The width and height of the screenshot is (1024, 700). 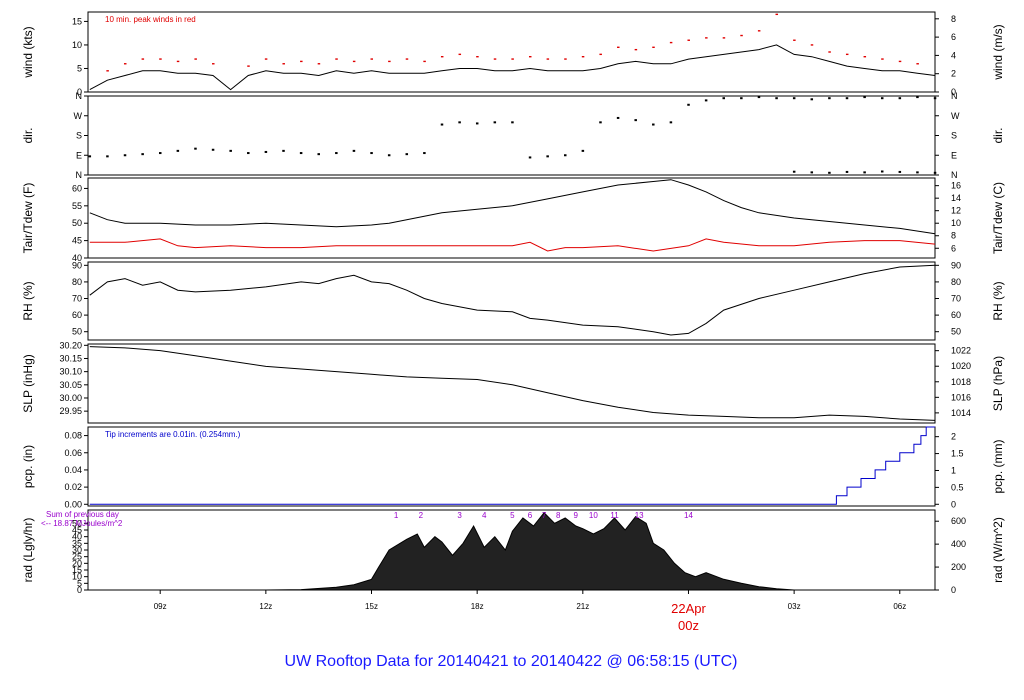 What do you see at coordinates (477, 606) in the screenshot?
I see `x-tick-label: 18z` at bounding box center [477, 606].